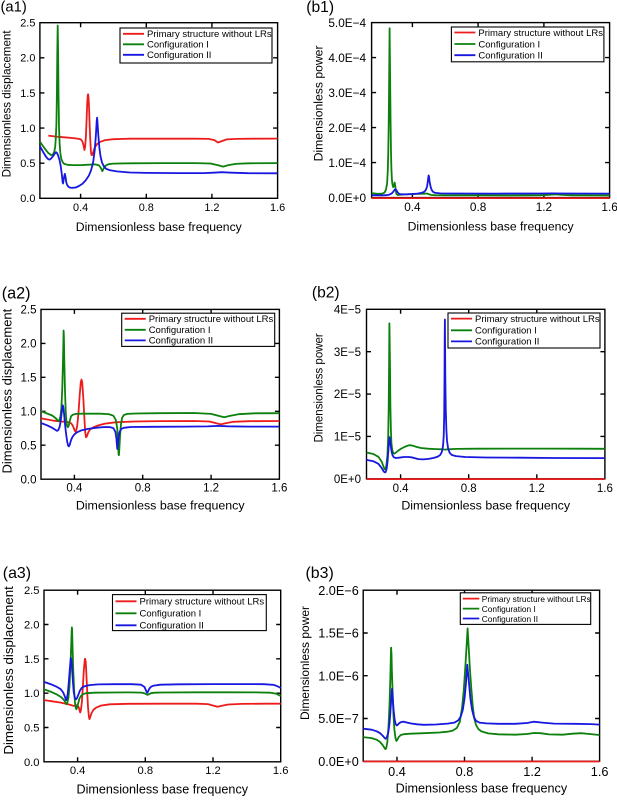 Image resolution: width=617 pixels, height=804 pixels. I want to click on svg-text: (a1), so click(14, 8).